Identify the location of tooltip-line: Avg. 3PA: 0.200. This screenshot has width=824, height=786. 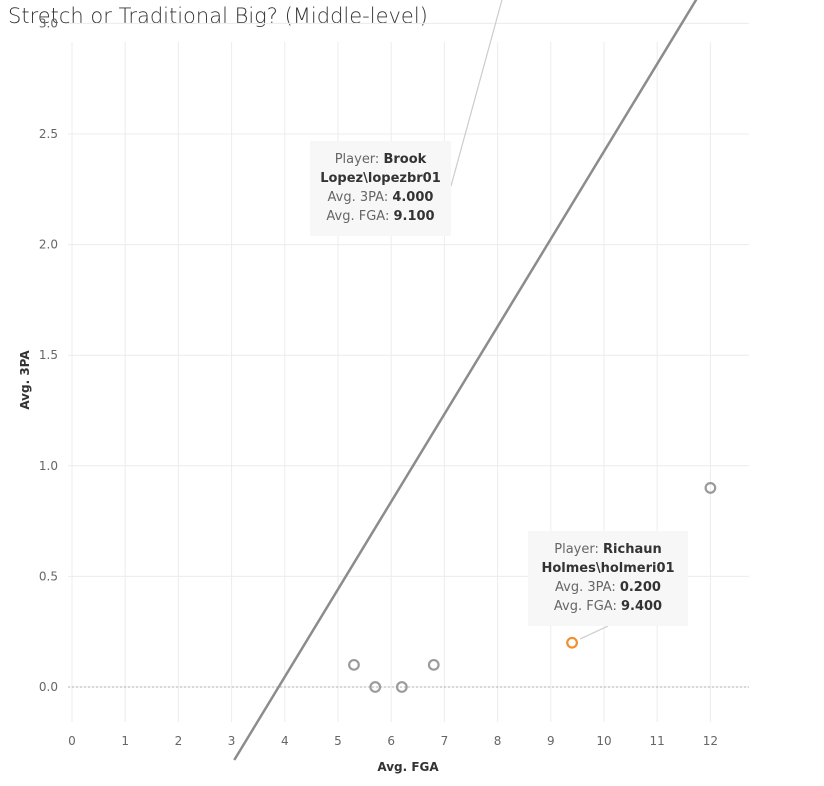
(608, 587).